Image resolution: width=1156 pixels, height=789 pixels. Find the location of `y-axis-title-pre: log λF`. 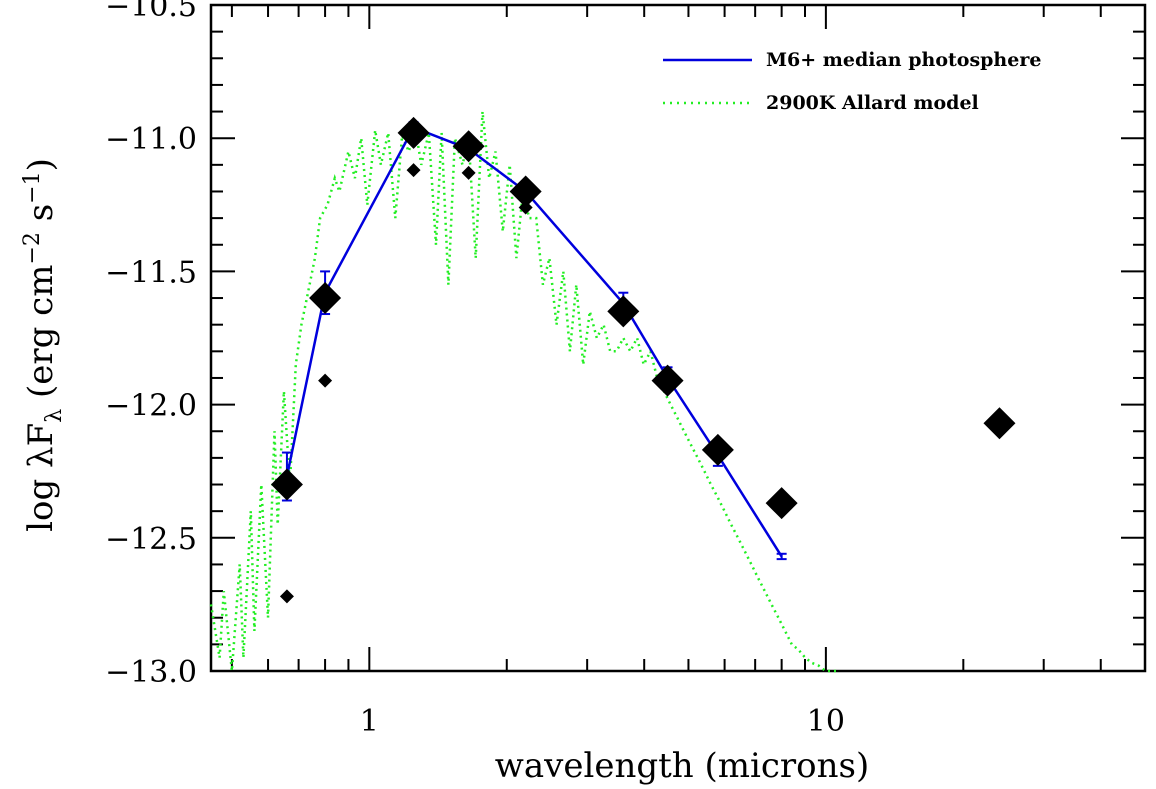

y-axis-title-pre: log λF is located at coordinates (41, 477).